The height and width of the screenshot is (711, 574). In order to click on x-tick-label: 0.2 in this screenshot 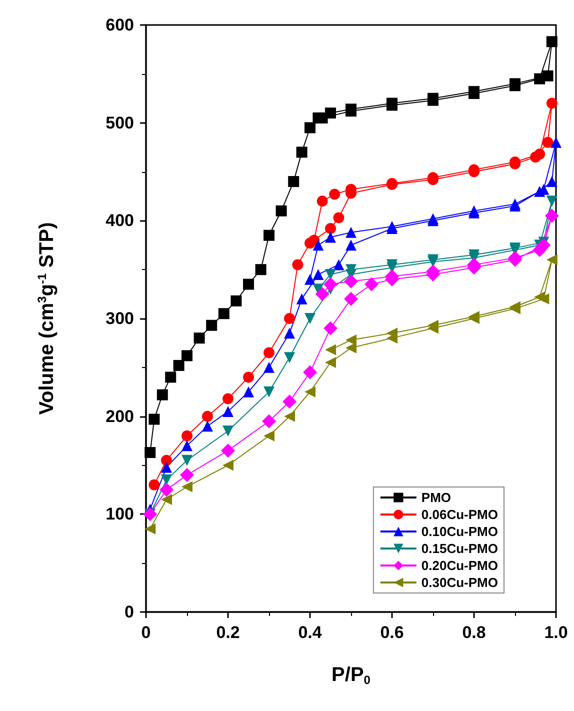, I will do `click(228, 632)`.